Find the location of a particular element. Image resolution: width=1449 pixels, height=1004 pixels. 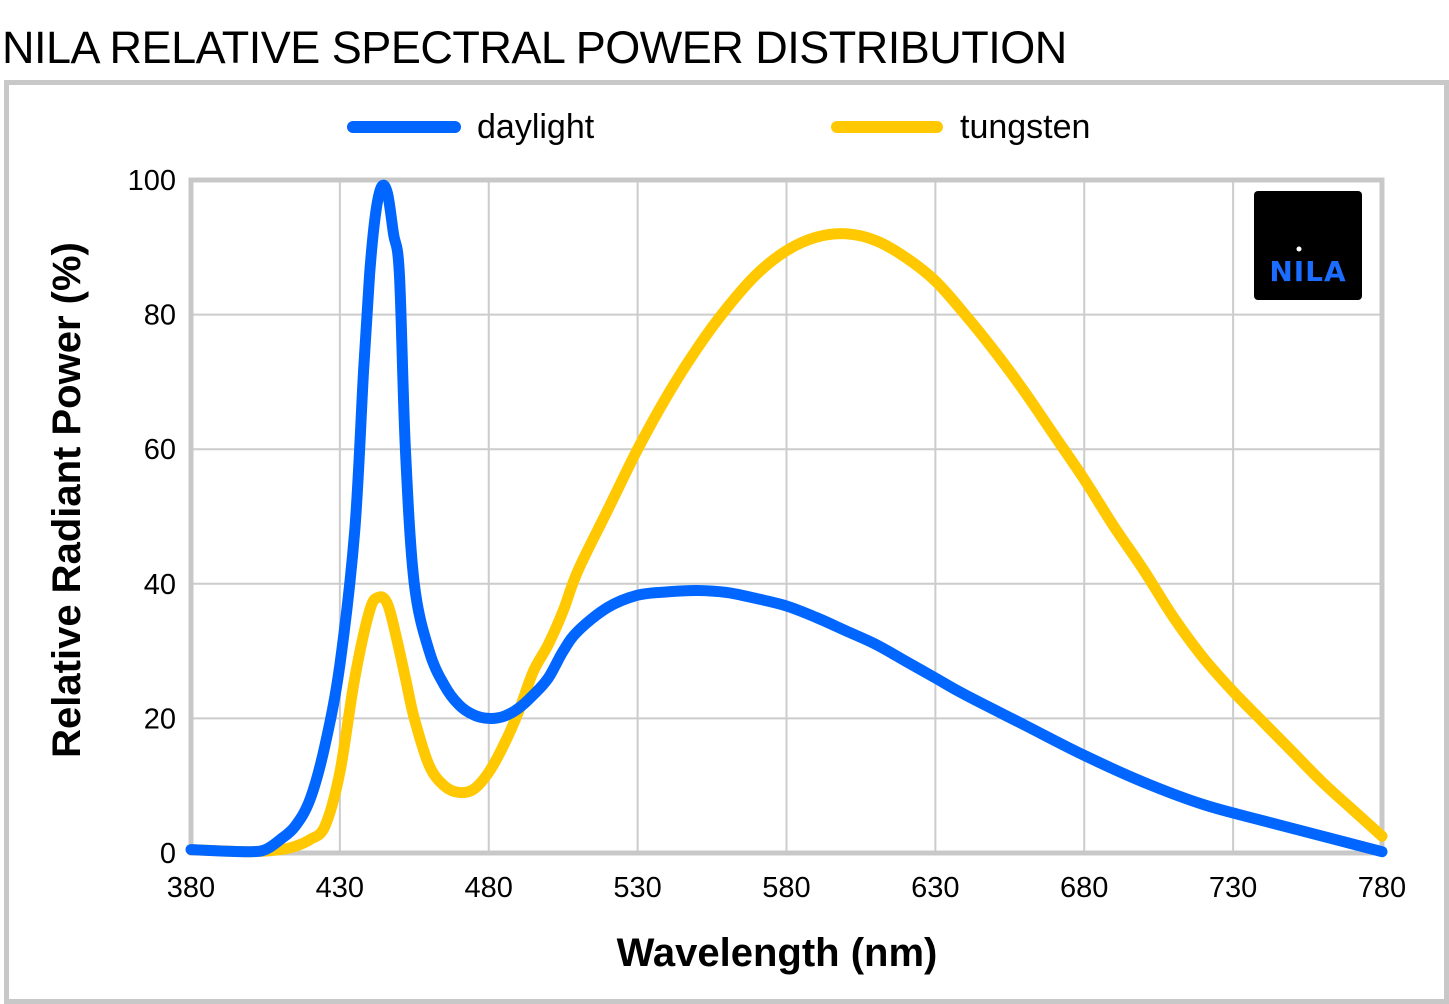

x-tick-label: 580 is located at coordinates (786, 888).